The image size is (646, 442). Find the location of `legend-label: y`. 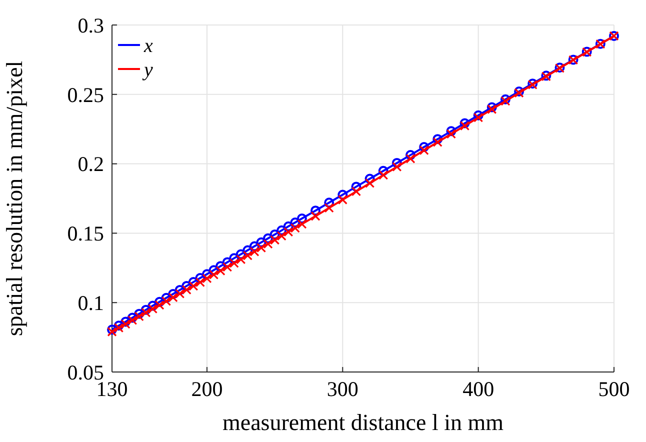

legend-label: y is located at coordinates (147, 70).